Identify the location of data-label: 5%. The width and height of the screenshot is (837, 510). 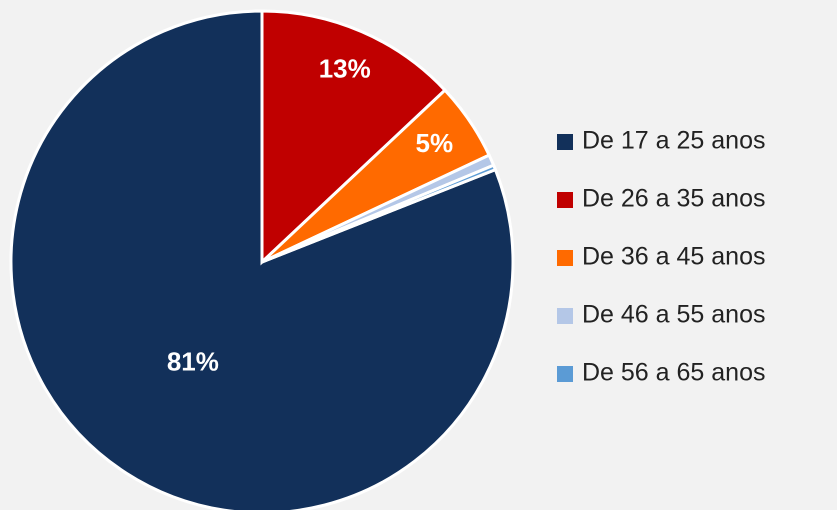
(435, 143).